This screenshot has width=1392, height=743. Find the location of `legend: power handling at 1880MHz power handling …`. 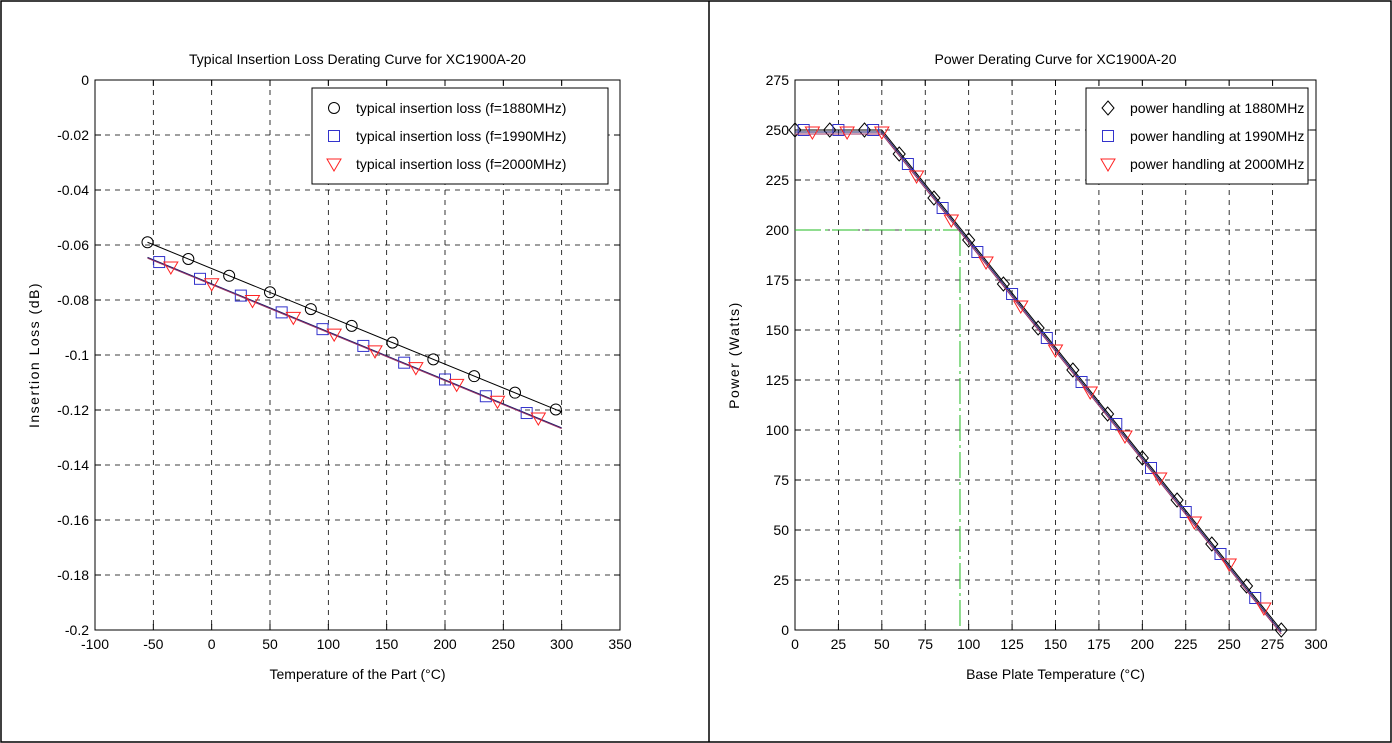

legend: power handling at 1880MHz power handling … is located at coordinates (1197, 136).